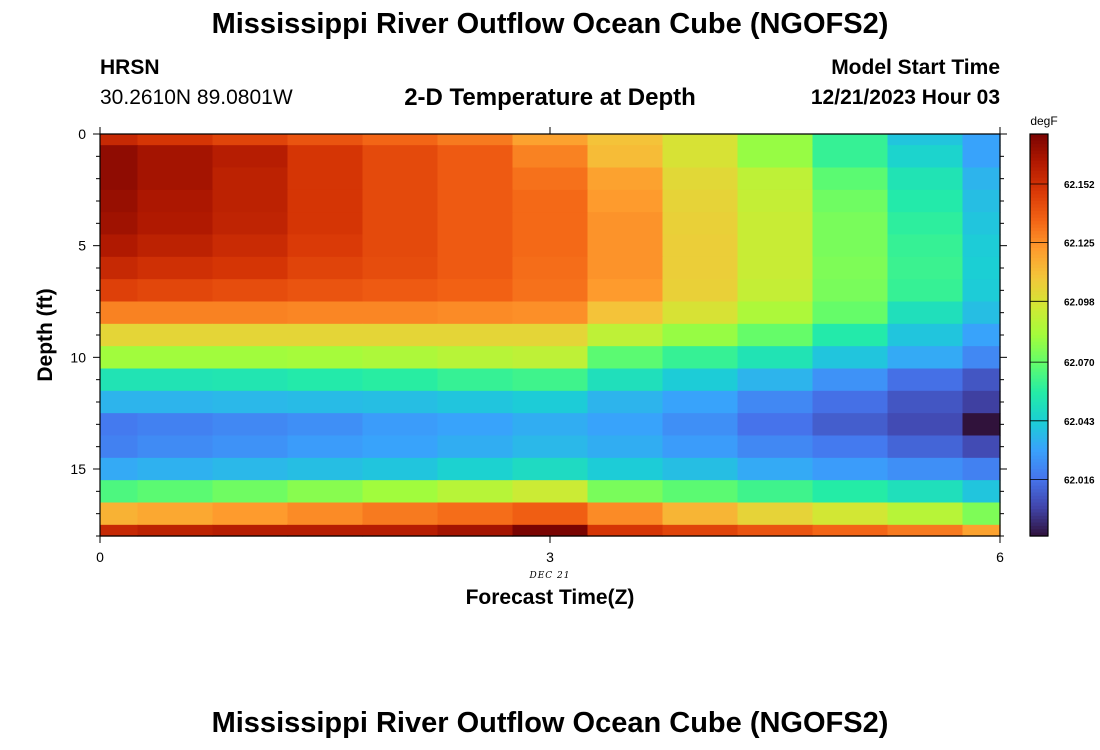 The height and width of the screenshot is (750, 1100). Describe the element at coordinates (82, 246) in the screenshot. I see `y-tick-label: 5` at that location.